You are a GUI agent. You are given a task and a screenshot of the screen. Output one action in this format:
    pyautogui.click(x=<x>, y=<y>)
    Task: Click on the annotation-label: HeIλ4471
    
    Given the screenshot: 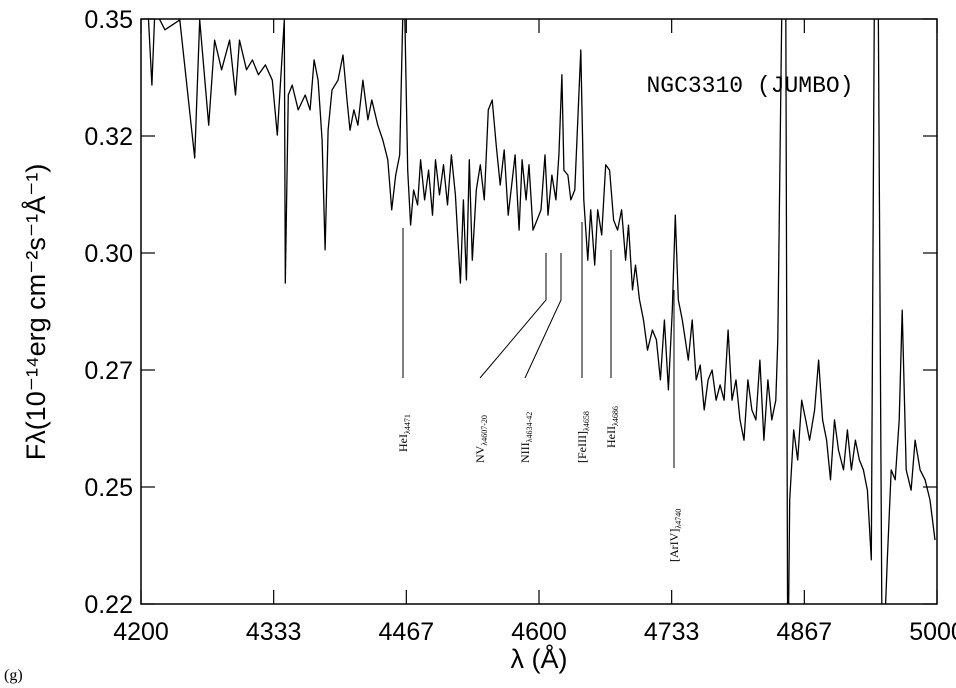 What is the action you would take?
    pyautogui.click(x=404, y=433)
    